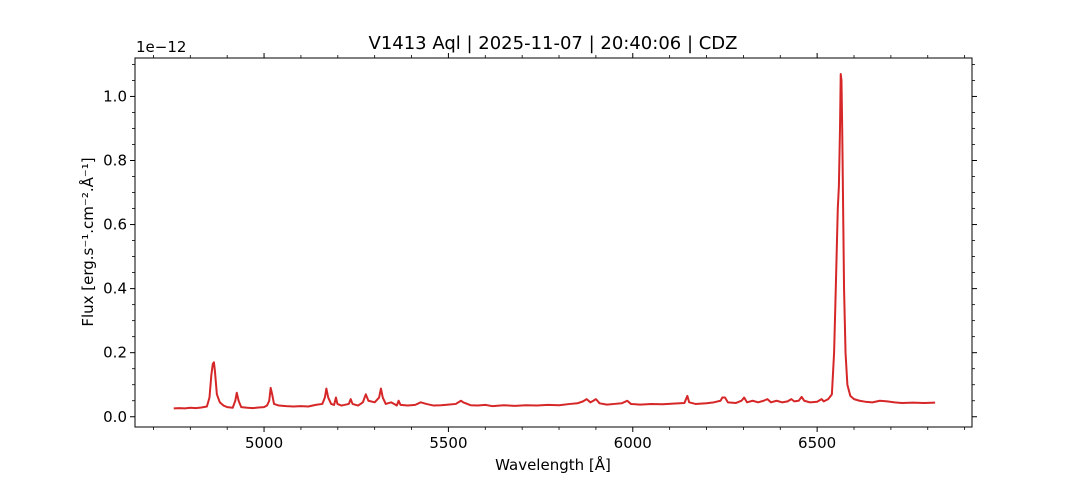 This screenshot has width=1080, height=480. What do you see at coordinates (553, 43) in the screenshot?
I see `chart-title: V1413 Aql | 2025-11-07 | 20:40:06 | CDZ` at bounding box center [553, 43].